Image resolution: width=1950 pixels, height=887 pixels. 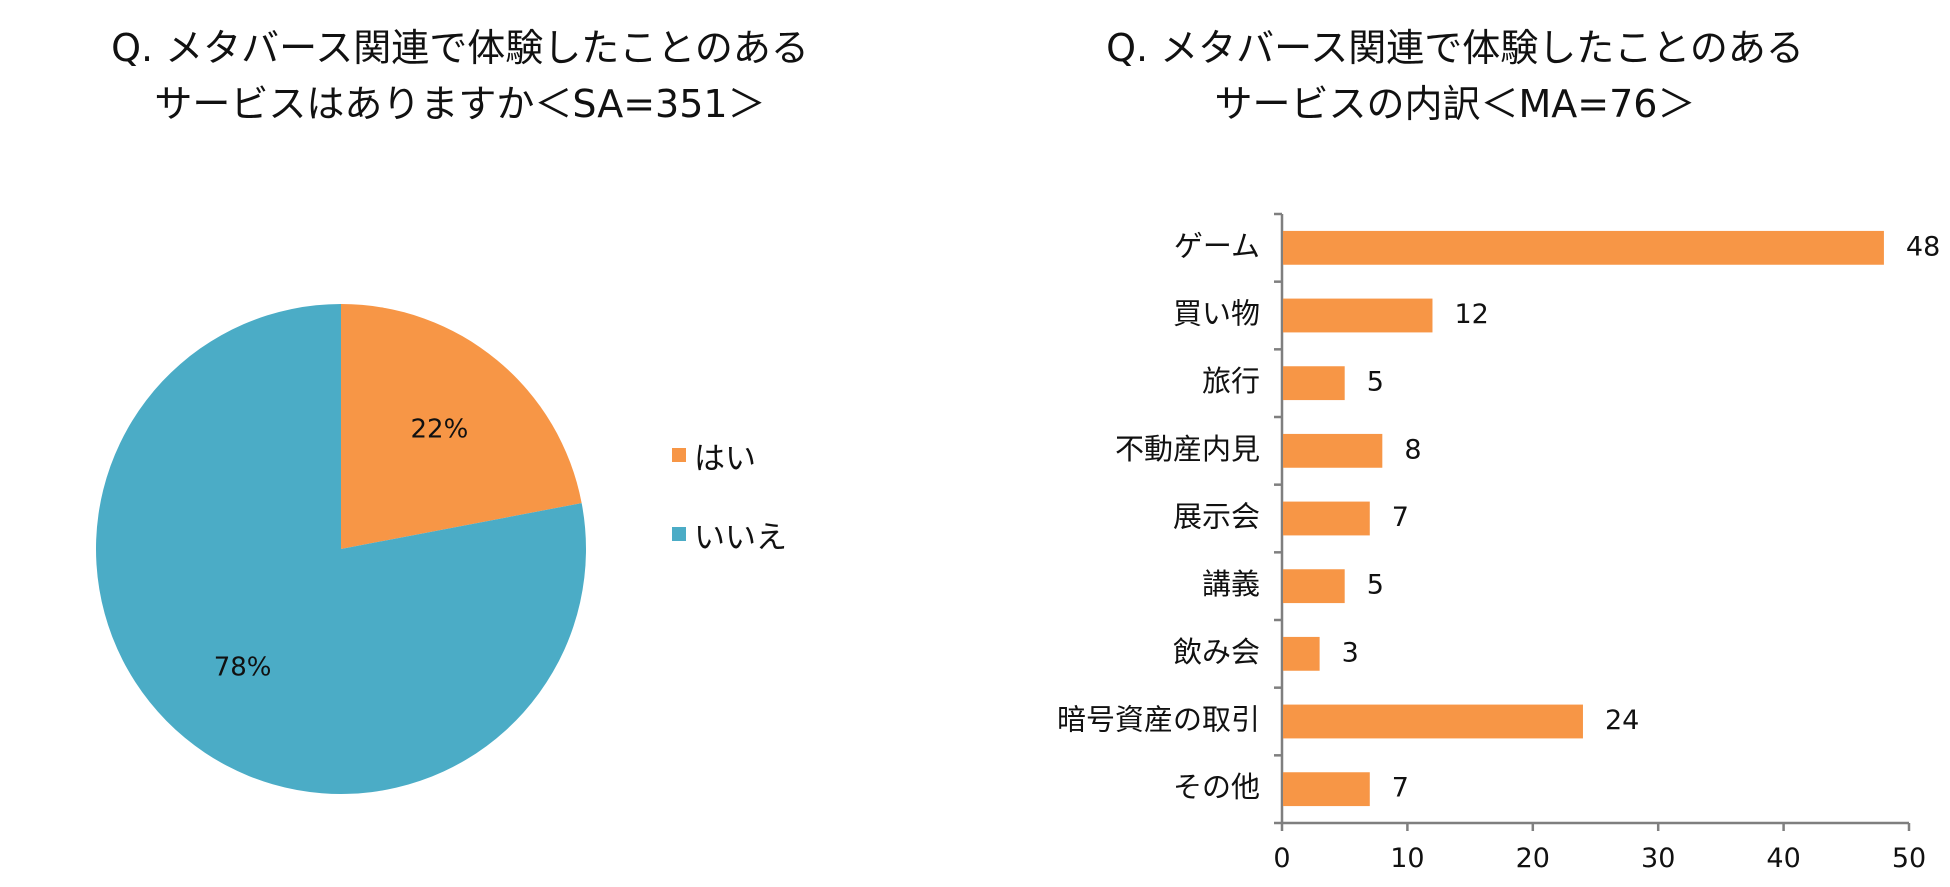 I want to click on legend-label-no: いいえ, so click(x=740, y=537).